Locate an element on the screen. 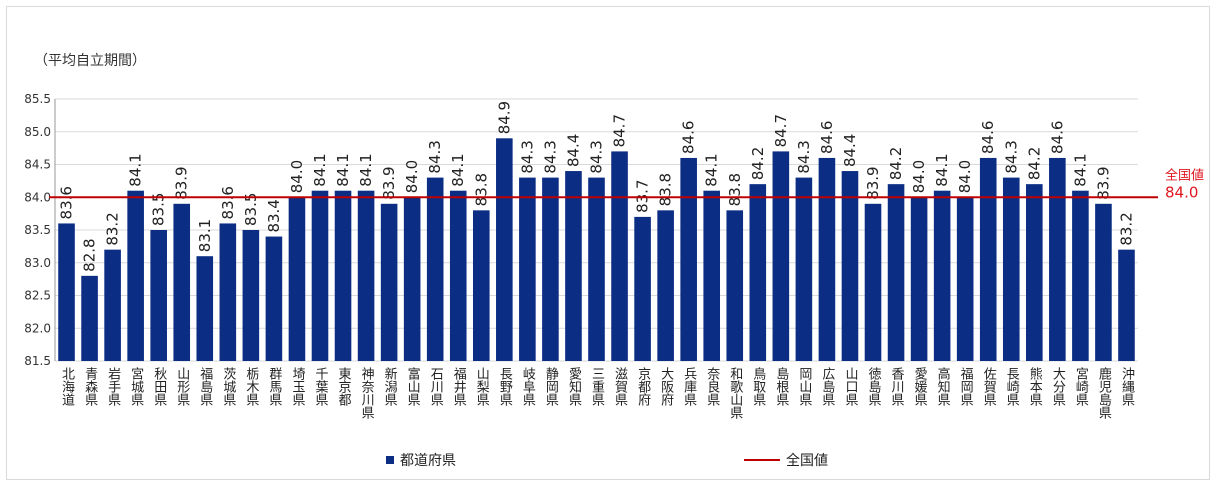  legend-bar-swatch is located at coordinates (390, 460).